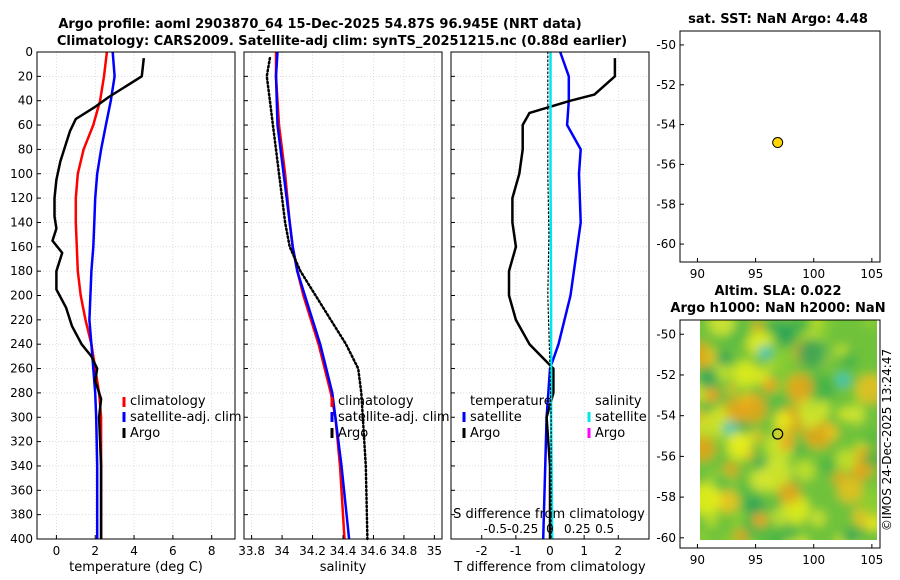 The image size is (900, 580). Describe the element at coordinates (778, 19) in the screenshot. I see `sst-map-title: sat. SST: NaN Argo: 4.48` at that location.